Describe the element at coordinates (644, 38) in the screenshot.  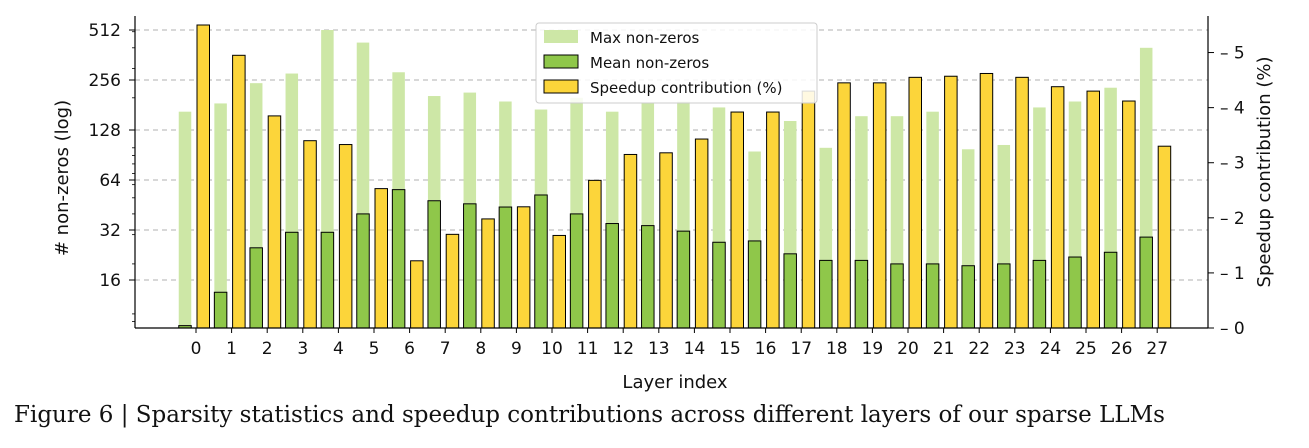
I see `legend-label-max: Max non-zeros` at that location.